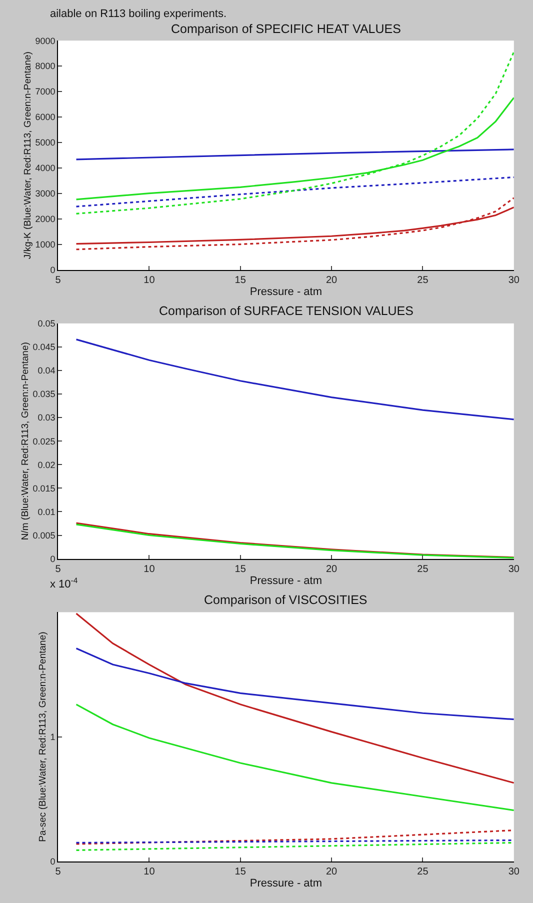 The width and height of the screenshot is (533, 903). What do you see at coordinates (138, 14) in the screenshot?
I see `text: ailable on R113 boiling experiments.` at bounding box center [138, 14].